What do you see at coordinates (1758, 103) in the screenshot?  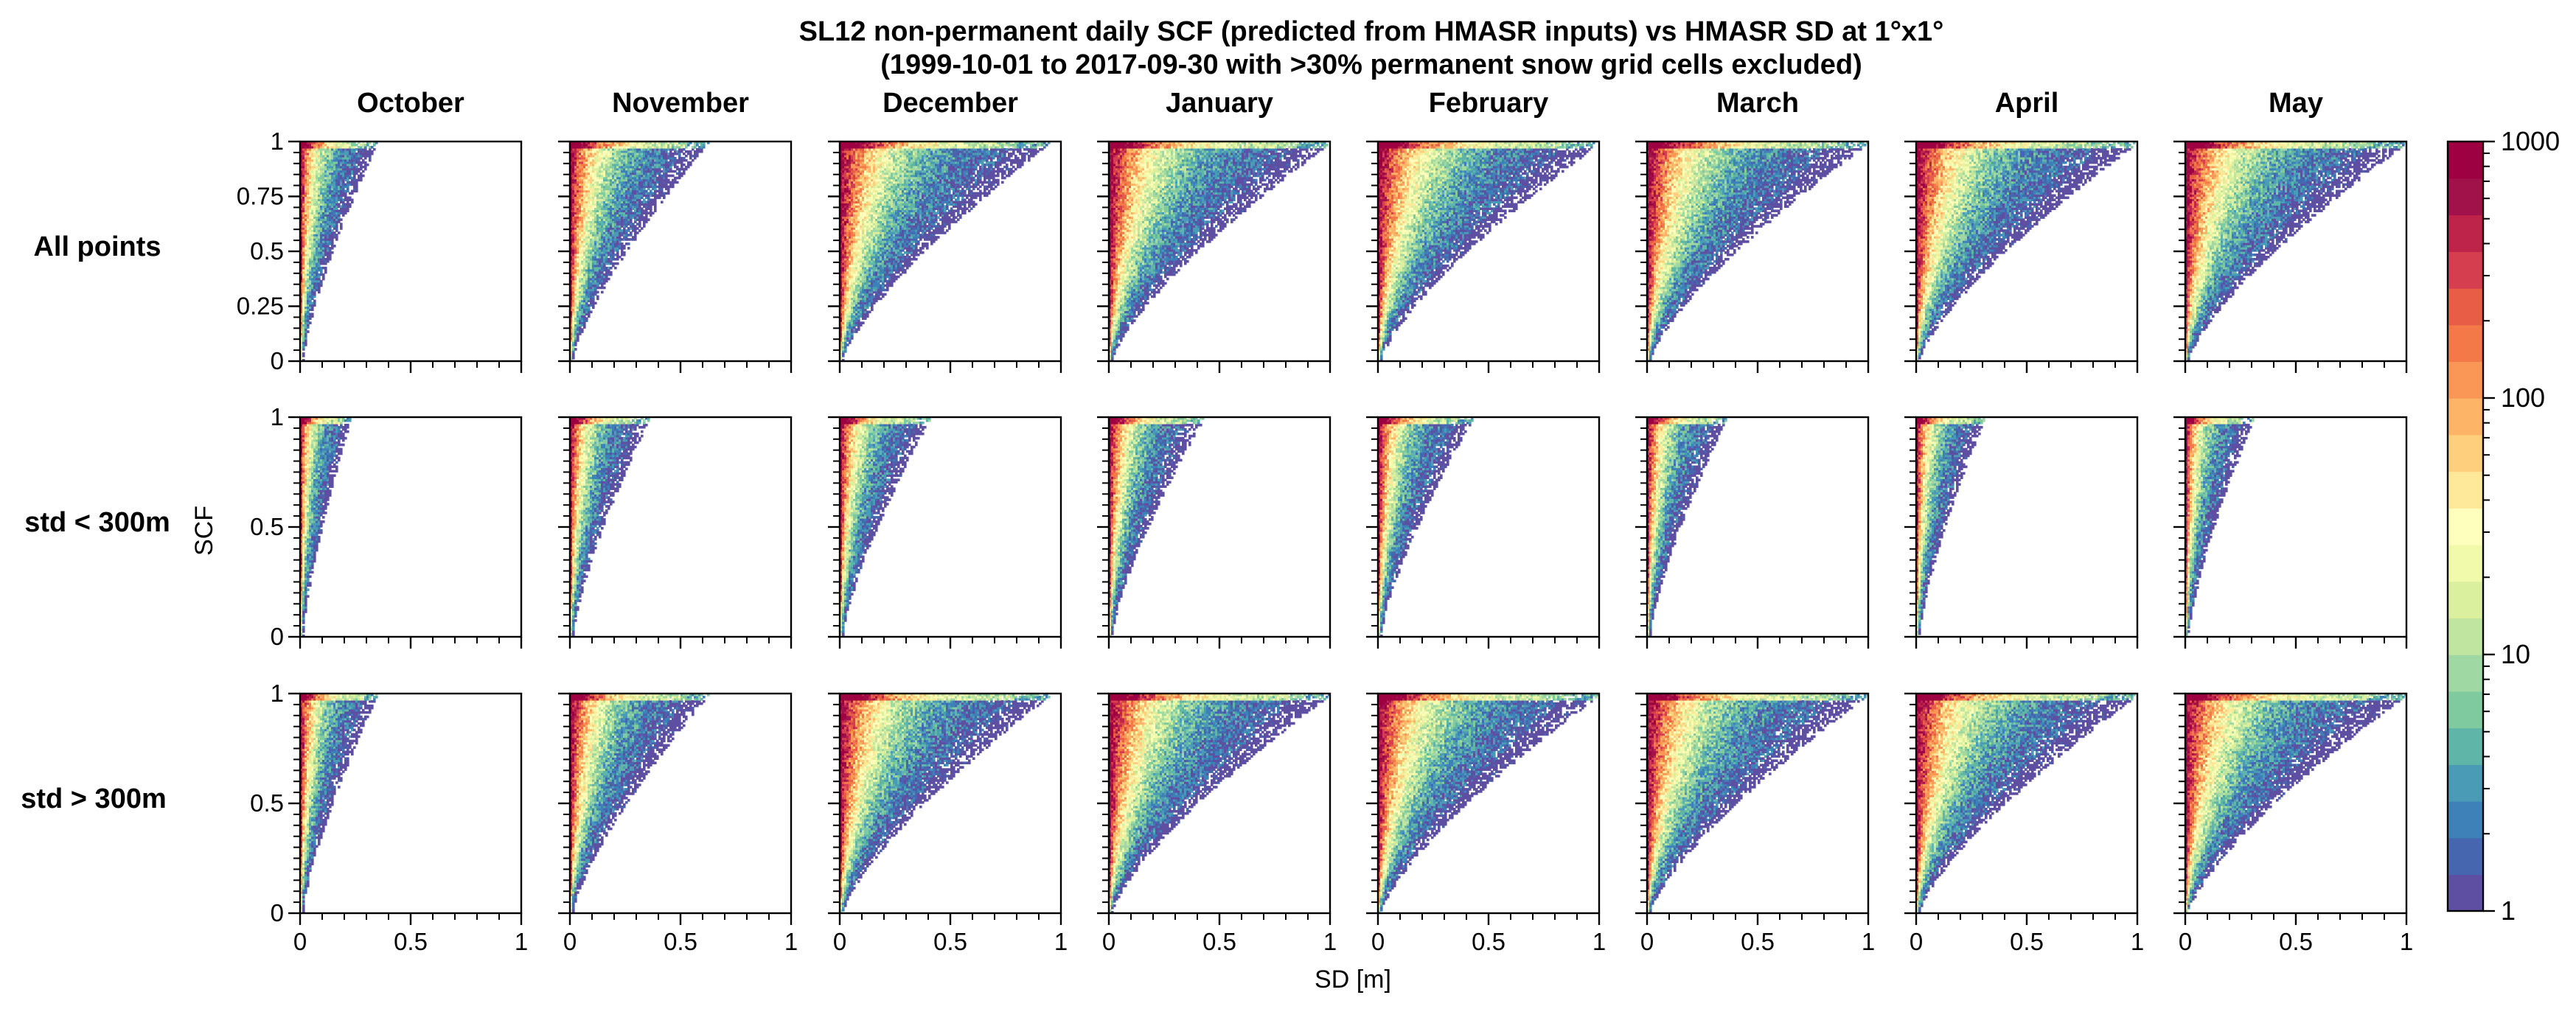 I see `column-title-march: March` at bounding box center [1758, 103].